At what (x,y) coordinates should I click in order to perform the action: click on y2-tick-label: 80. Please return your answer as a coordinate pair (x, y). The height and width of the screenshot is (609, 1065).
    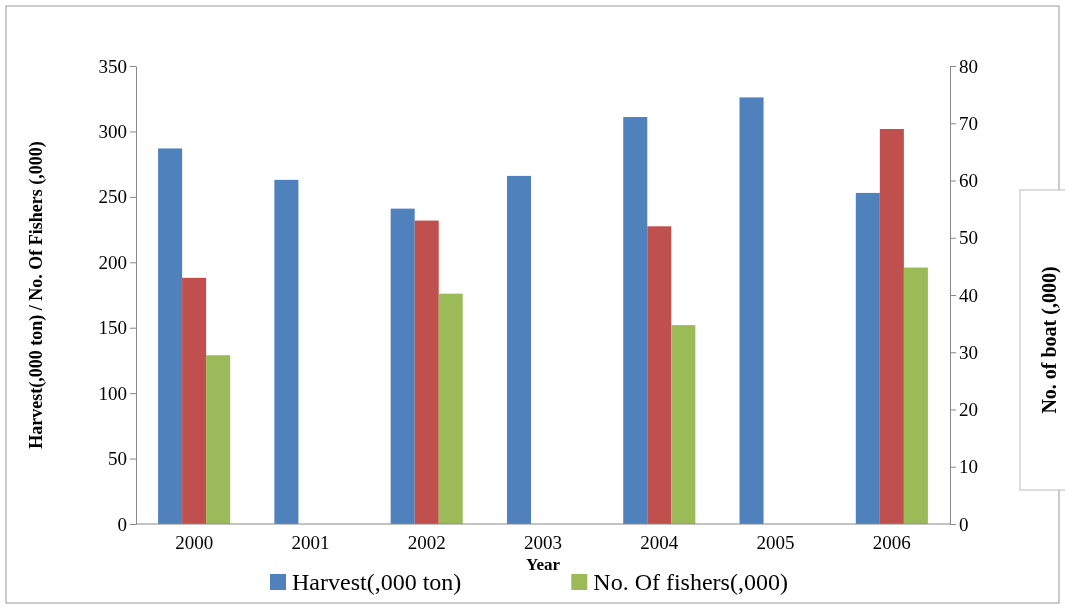
    Looking at the image, I should click on (968, 66).